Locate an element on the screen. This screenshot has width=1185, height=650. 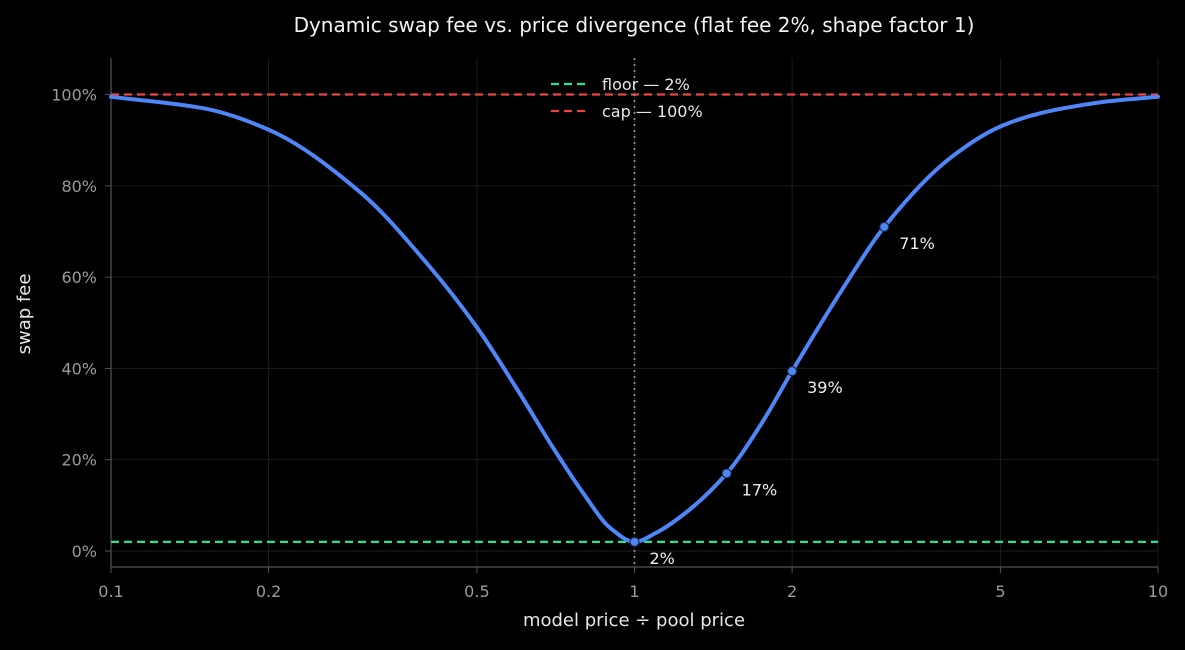
data-label: 17% is located at coordinates (760, 489).